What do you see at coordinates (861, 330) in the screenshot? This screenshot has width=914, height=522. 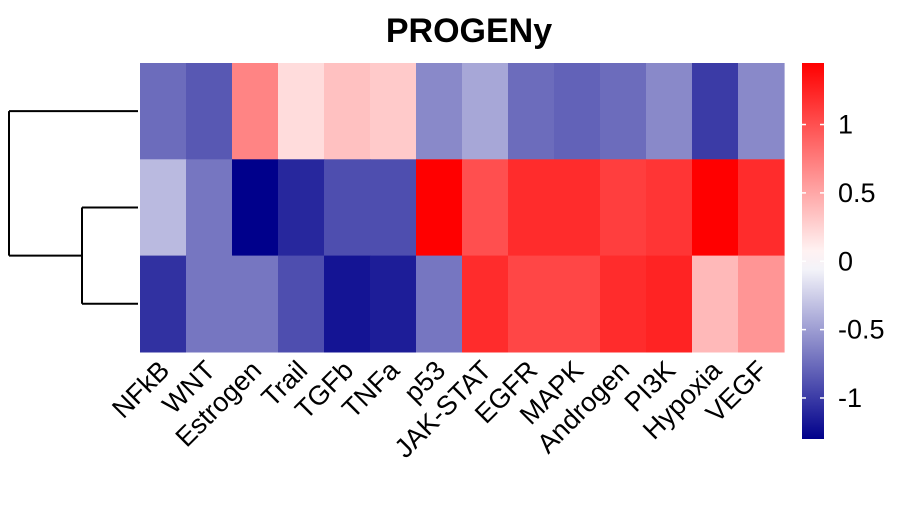 I see `colorbar-tick-label: -0.5` at bounding box center [861, 330].